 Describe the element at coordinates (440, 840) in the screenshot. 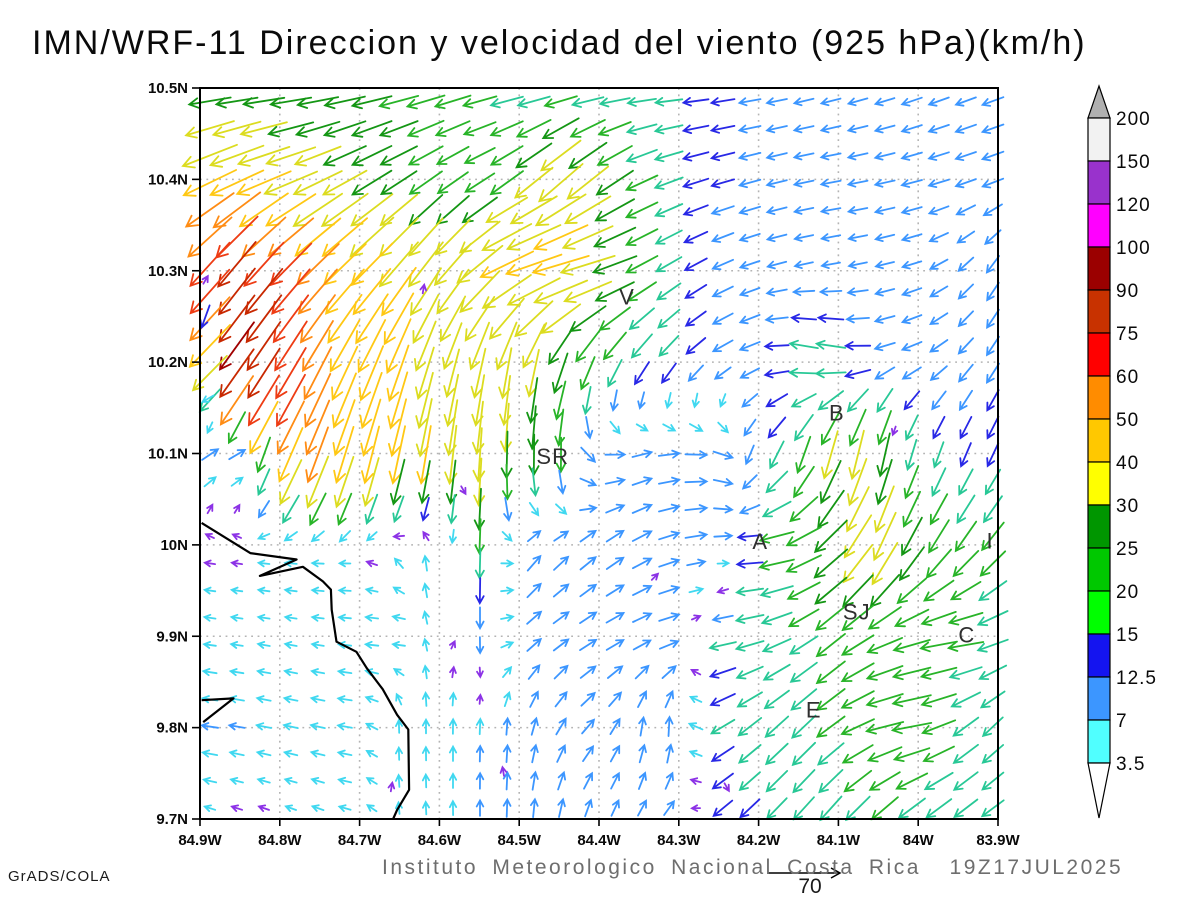

I see `lon-tick-label: 84.6W` at that location.